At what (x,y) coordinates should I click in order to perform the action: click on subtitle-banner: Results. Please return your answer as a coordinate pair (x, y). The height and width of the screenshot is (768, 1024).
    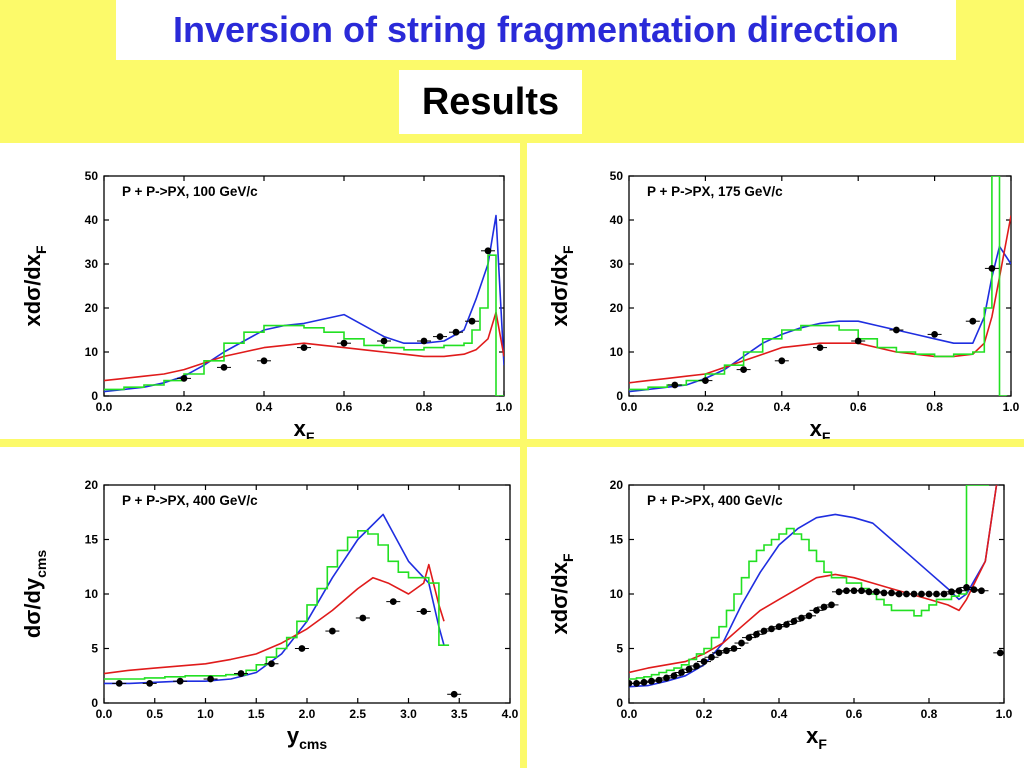
    Looking at the image, I should click on (490, 102).